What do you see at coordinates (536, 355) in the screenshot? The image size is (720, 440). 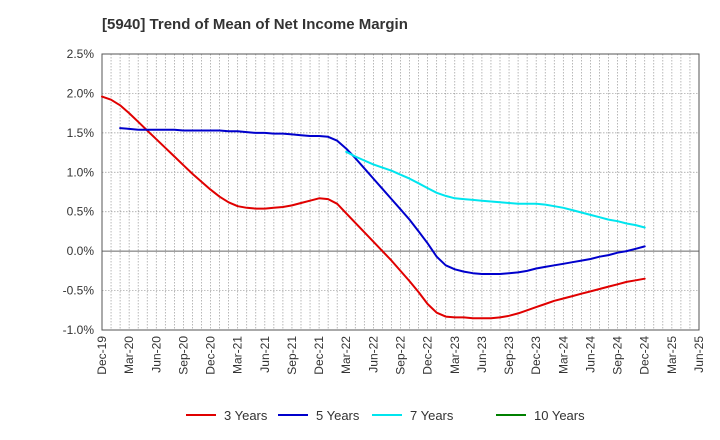 I see `x-tick-label: Dec-23` at bounding box center [536, 355].